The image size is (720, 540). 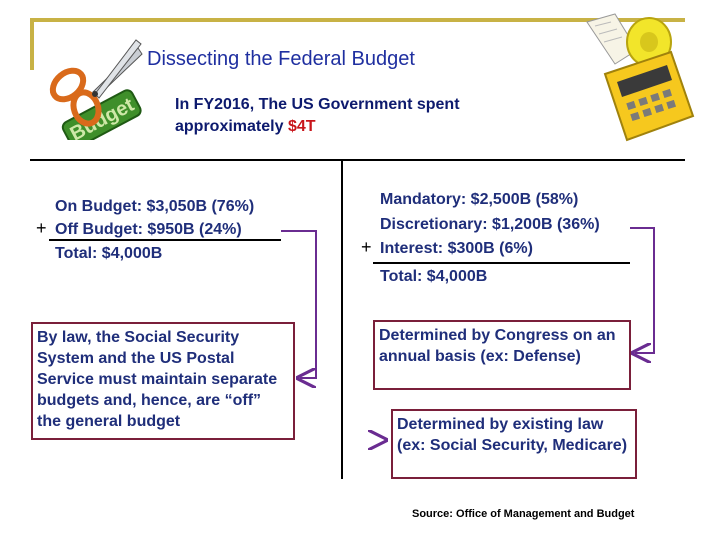 I want to click on frame-vertical-bar, so click(x=32, y=44).